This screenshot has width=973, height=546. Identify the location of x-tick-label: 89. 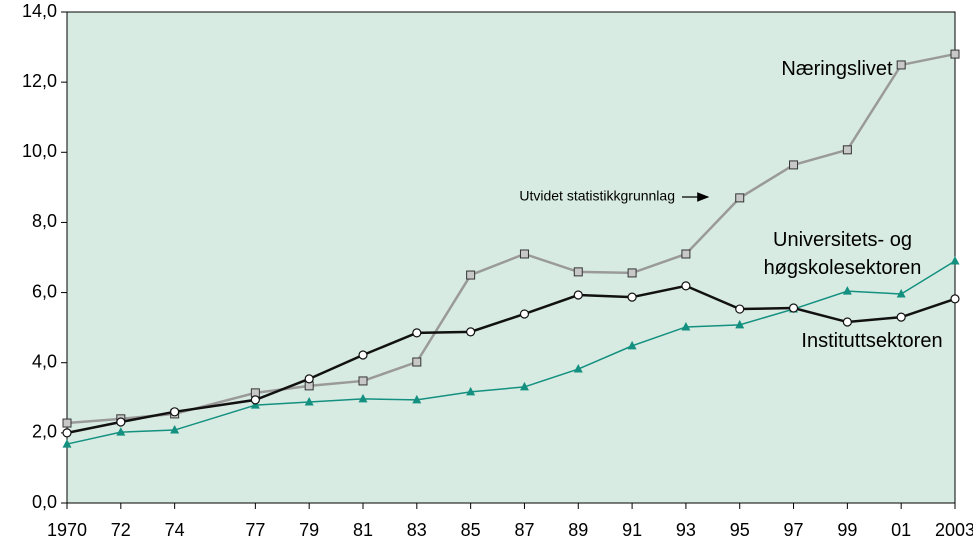
(578, 530).